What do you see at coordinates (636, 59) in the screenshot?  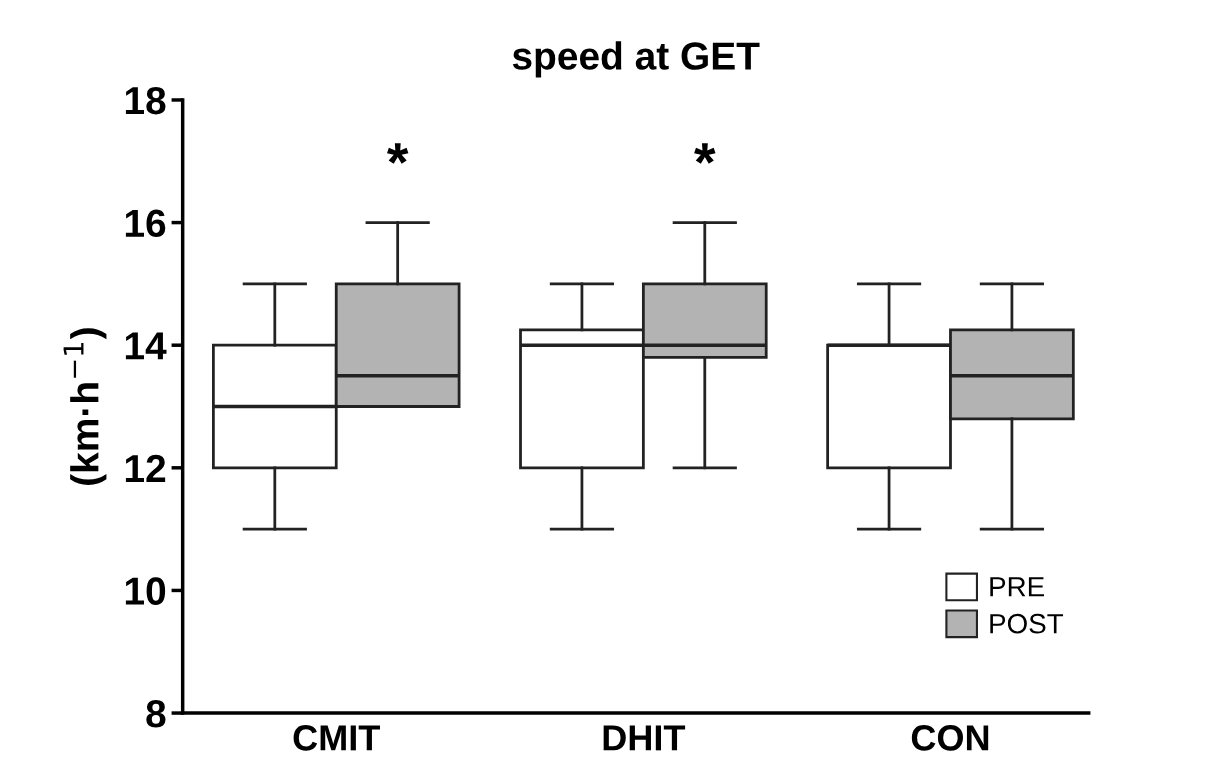 I see `chart-title: speed at GET` at bounding box center [636, 59].